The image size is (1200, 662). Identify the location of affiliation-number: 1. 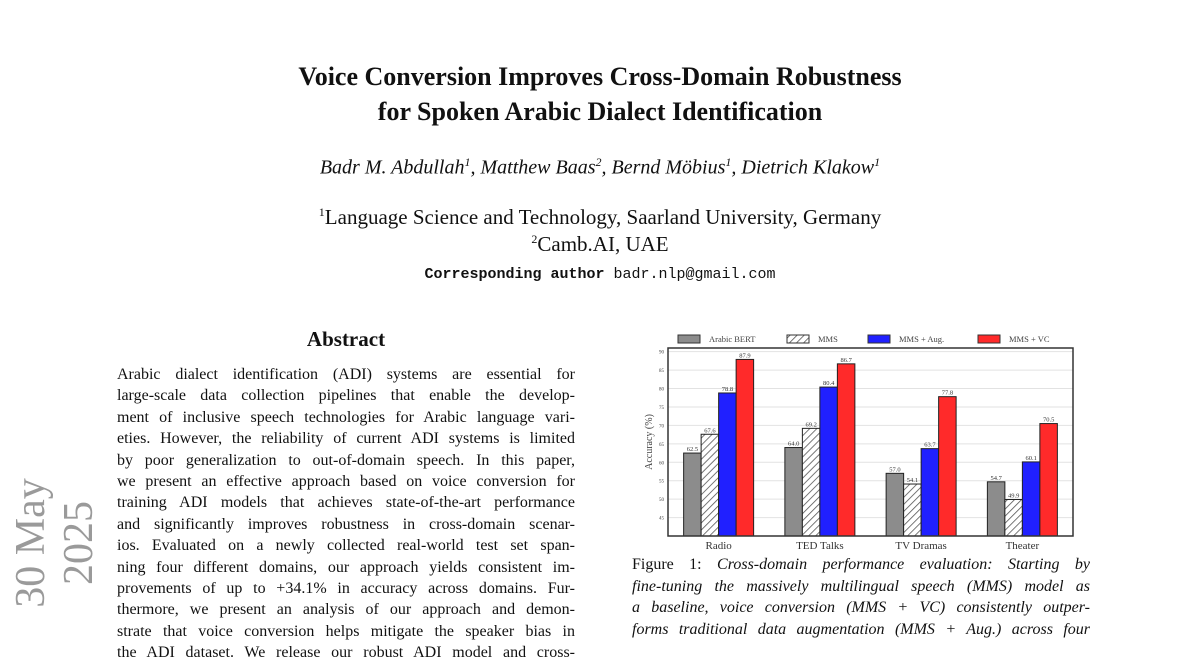
(321, 212).